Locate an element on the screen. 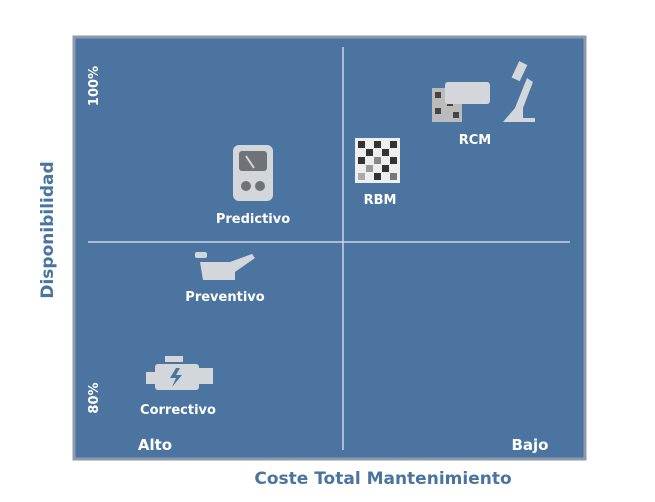 The width and height of the screenshot is (655, 502). node-label: Correctivo is located at coordinates (178, 410).